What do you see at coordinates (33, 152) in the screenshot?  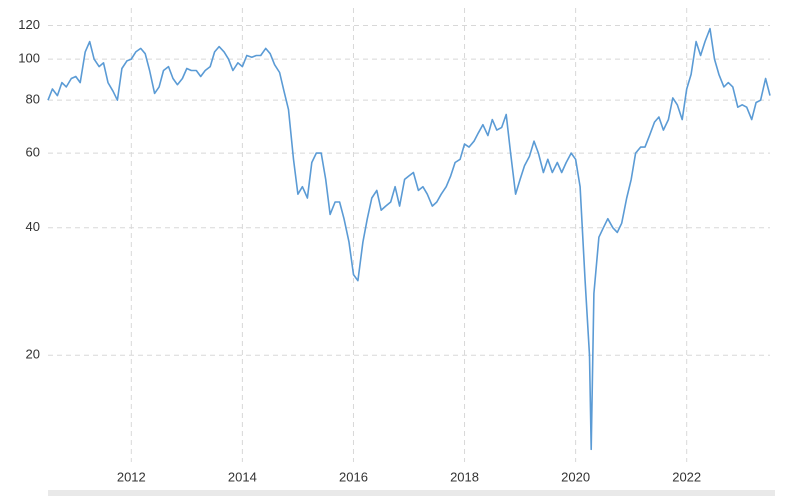 I see `y-tick-label: 60` at bounding box center [33, 152].